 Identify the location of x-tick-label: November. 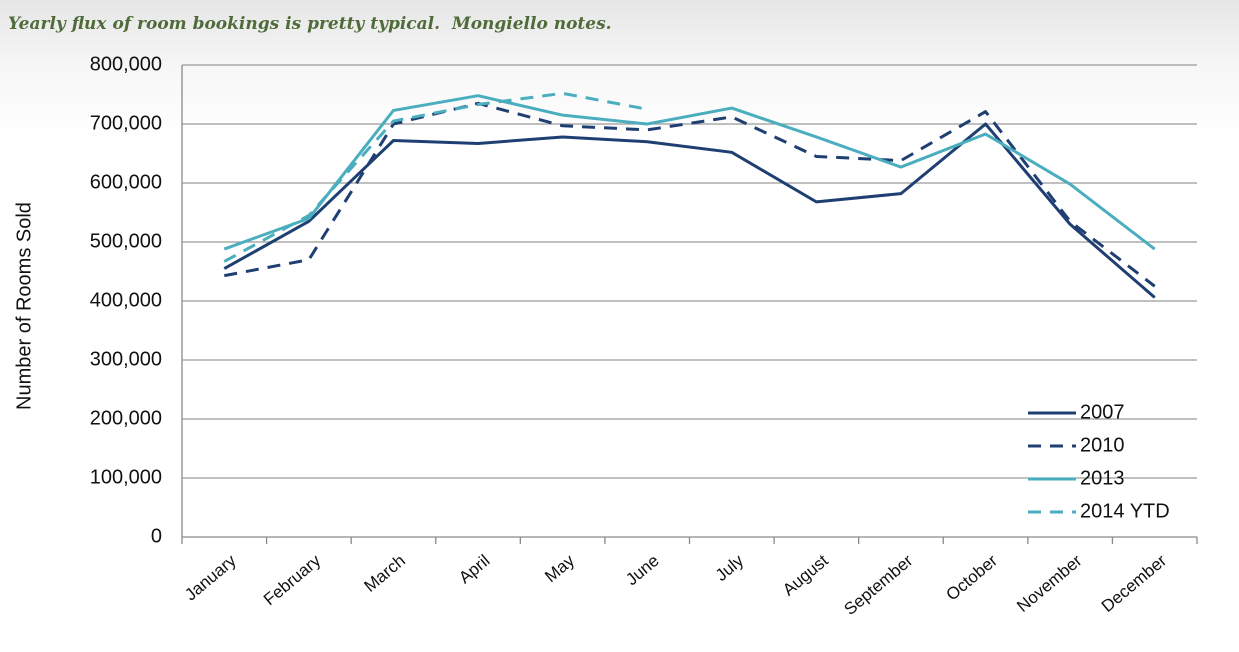
(1049, 583).